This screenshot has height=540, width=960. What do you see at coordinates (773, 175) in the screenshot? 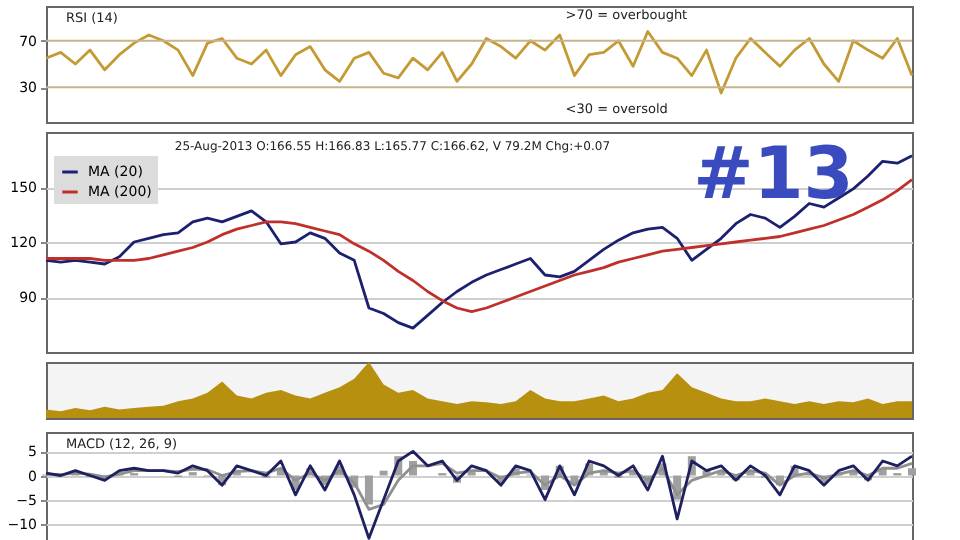
I see `annotation: #13` at bounding box center [773, 175].